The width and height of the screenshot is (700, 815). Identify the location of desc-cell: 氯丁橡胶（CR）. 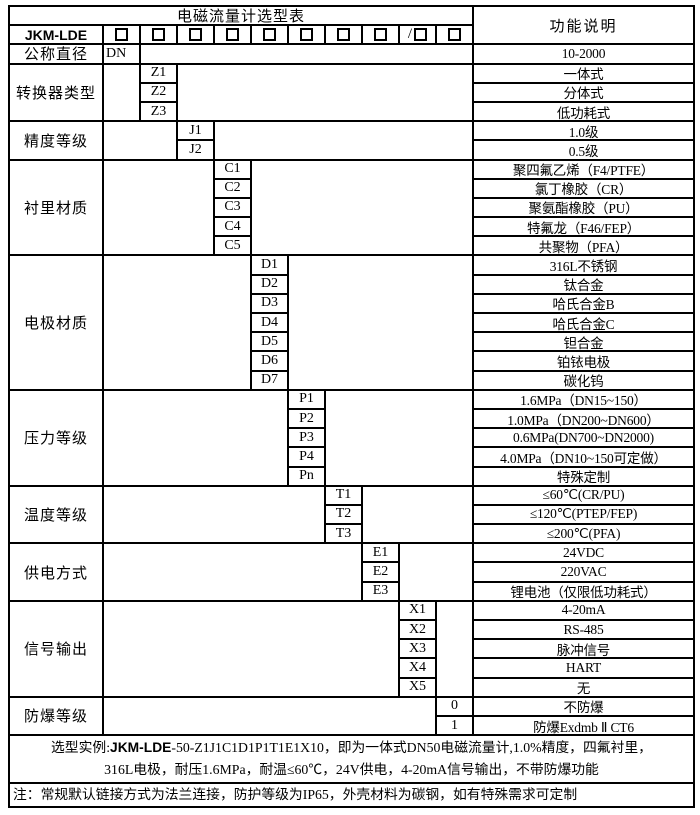
(583, 189).